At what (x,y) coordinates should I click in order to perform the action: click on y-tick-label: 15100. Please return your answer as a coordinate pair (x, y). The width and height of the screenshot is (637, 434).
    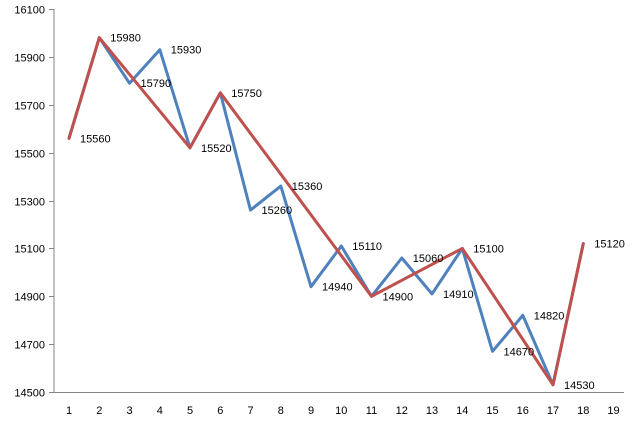
    Looking at the image, I should click on (29, 250).